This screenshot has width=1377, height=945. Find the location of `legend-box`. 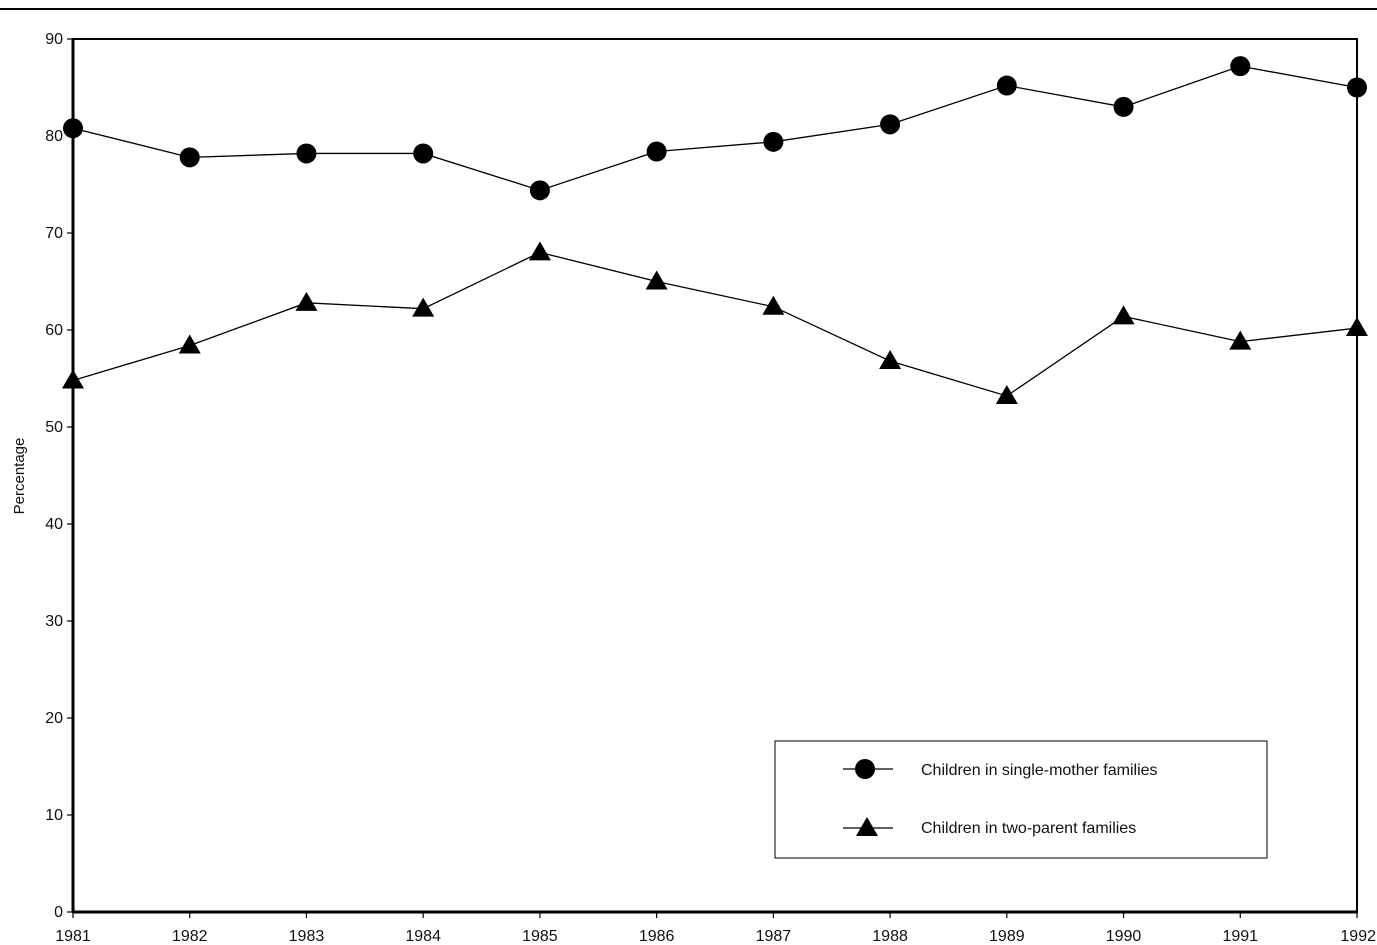

legend-box is located at coordinates (1021, 799).